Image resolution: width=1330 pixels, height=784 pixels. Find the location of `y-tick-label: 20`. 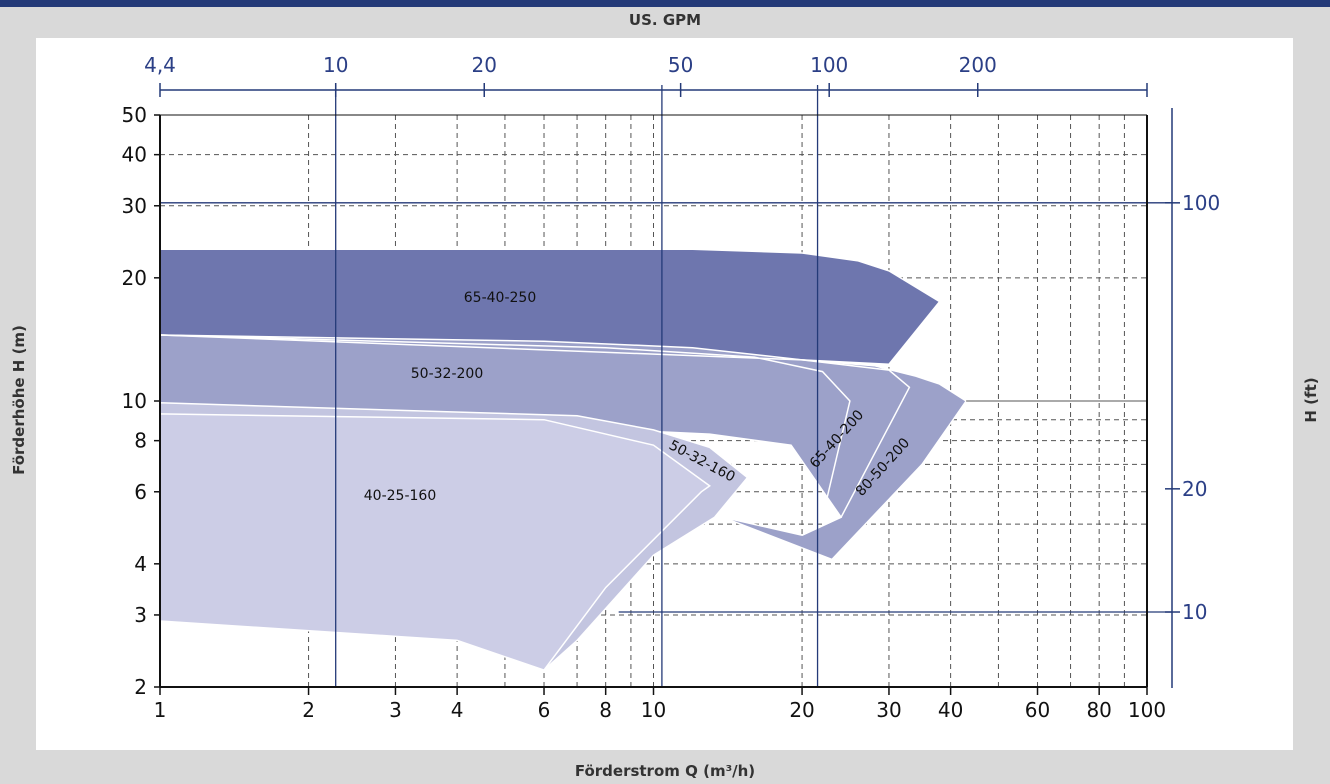

y-tick-label: 20 is located at coordinates (134, 278).